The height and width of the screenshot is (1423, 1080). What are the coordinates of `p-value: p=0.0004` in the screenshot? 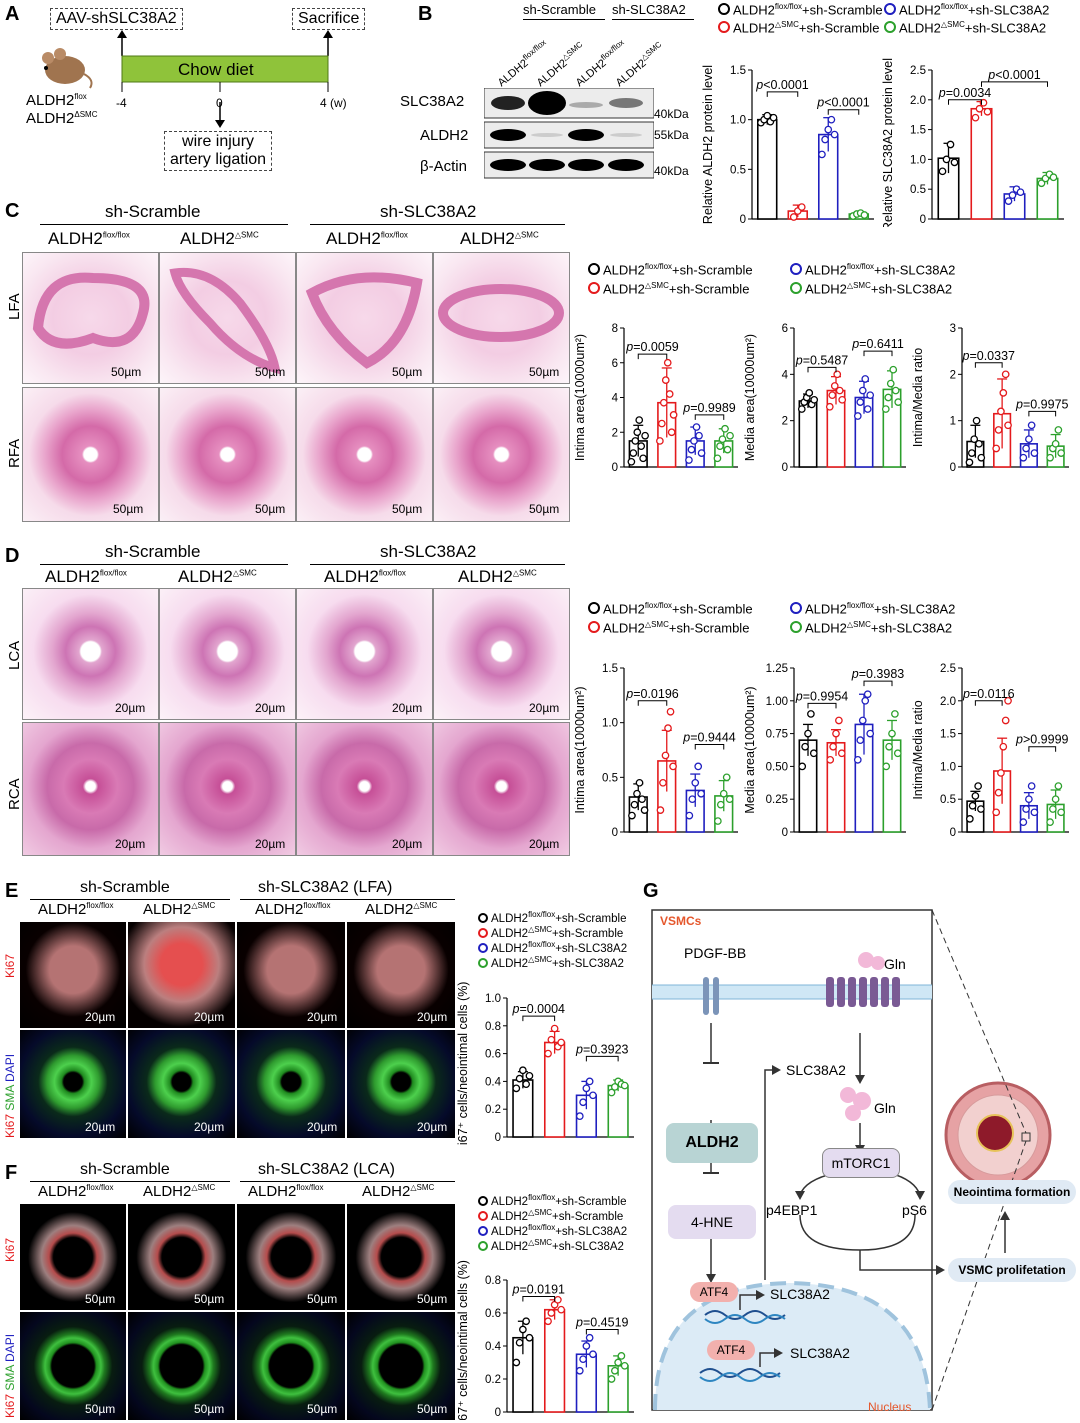 It's located at (539, 1009).